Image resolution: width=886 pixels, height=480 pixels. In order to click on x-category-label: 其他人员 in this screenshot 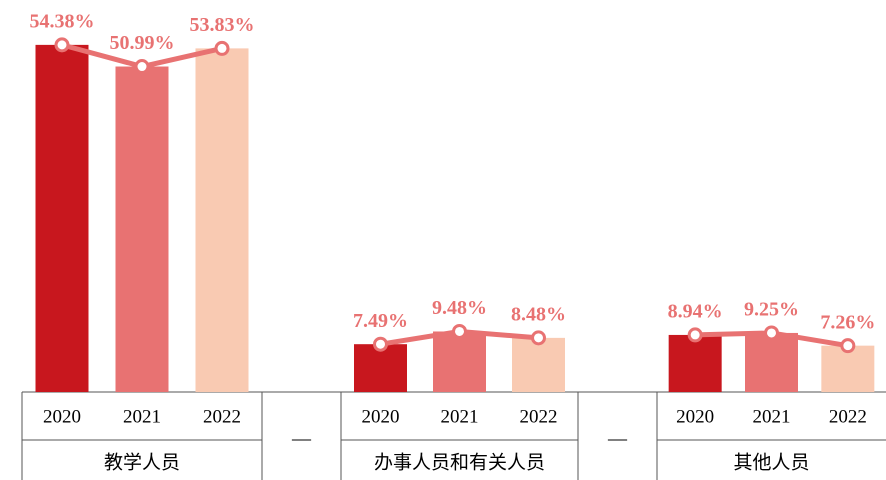, I will do `click(771, 462)`.